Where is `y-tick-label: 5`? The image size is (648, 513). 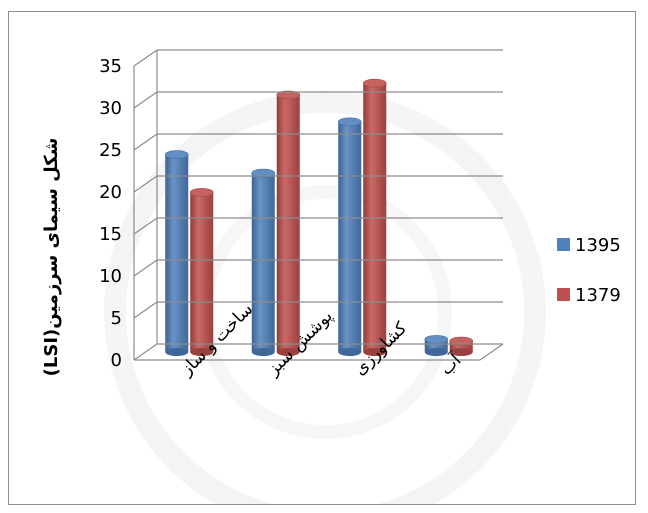
y-tick-label: 5 is located at coordinates (116, 318).